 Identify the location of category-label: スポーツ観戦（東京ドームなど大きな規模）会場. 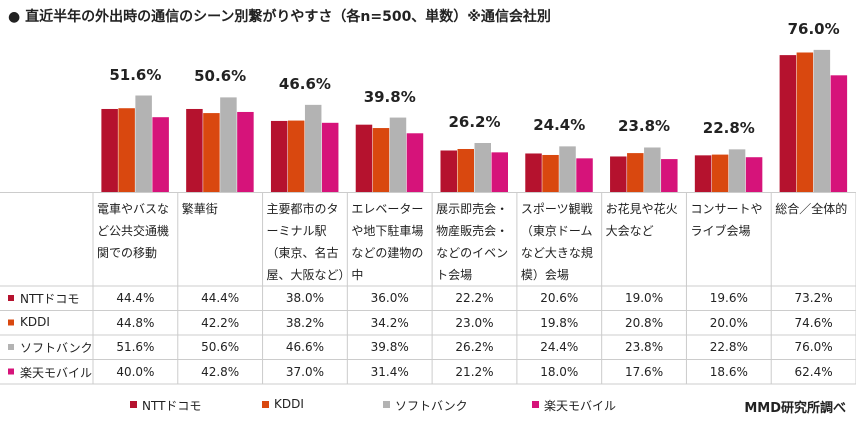
(556, 242).